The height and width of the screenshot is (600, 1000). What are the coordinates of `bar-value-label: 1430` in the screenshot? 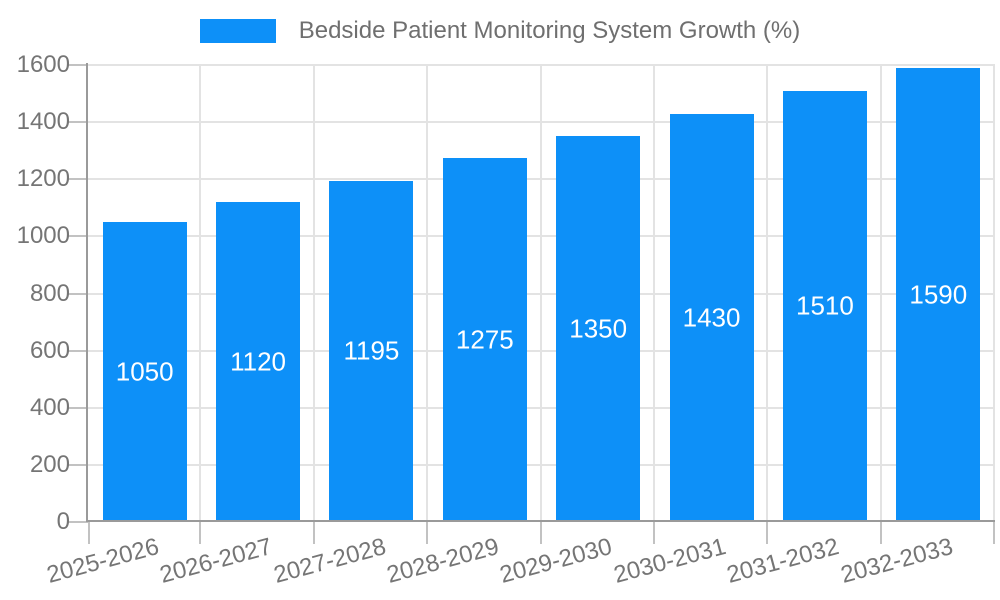 It's located at (711, 317).